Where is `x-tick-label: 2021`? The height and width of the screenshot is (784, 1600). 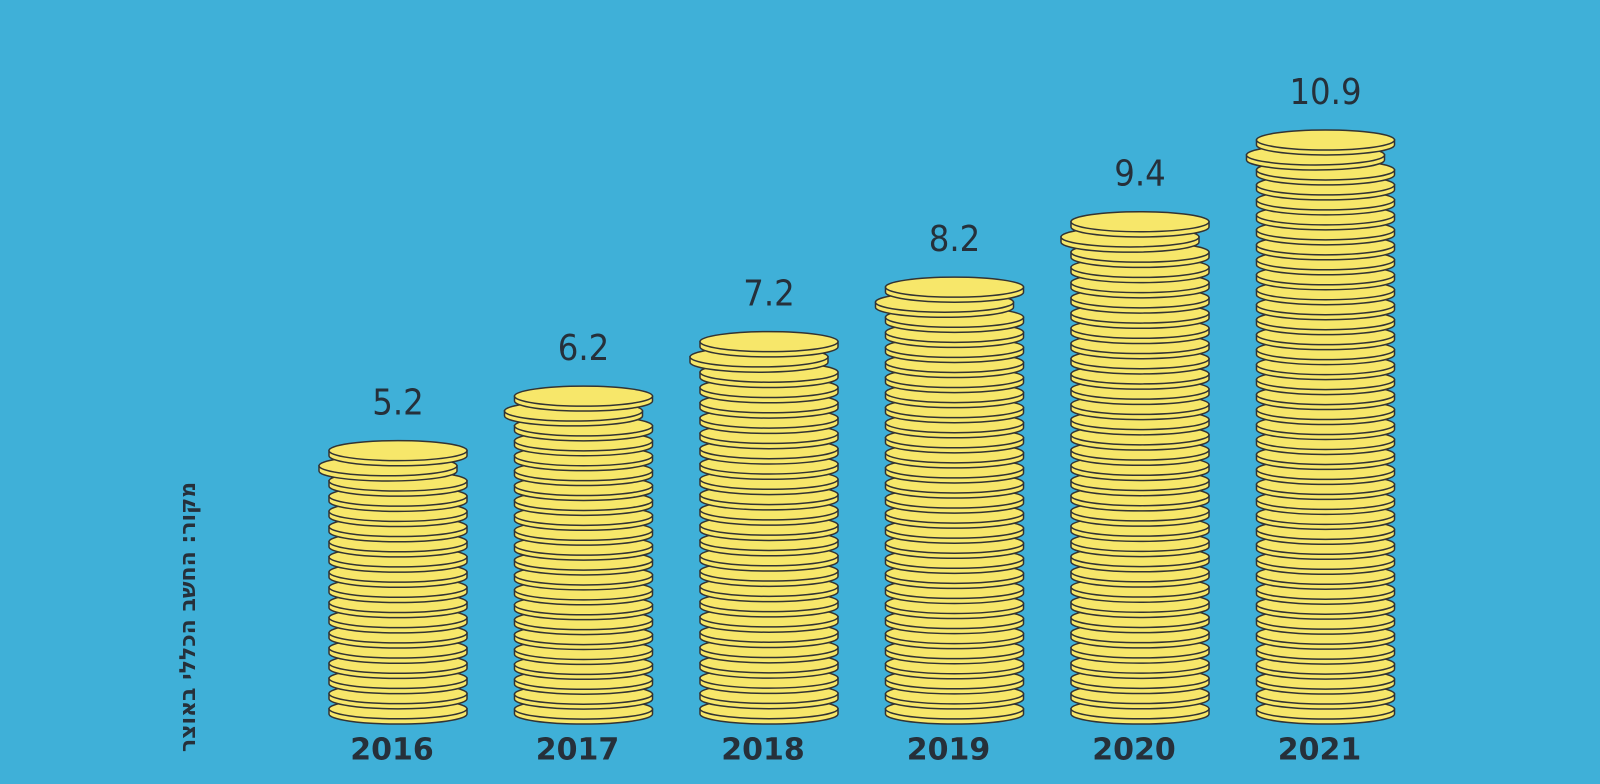 x-tick-label: 2021 is located at coordinates (1320, 750).